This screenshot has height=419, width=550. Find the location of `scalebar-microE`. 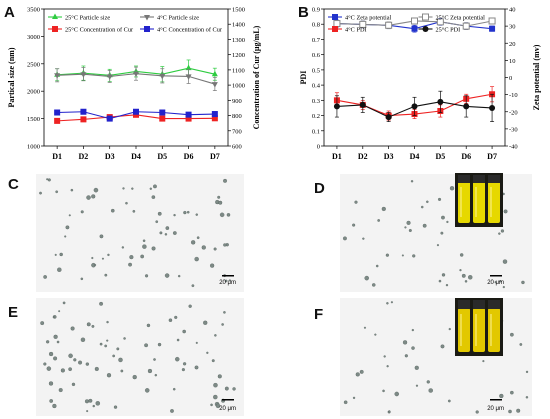

scalebar-microE is located at coordinates (228, 400).